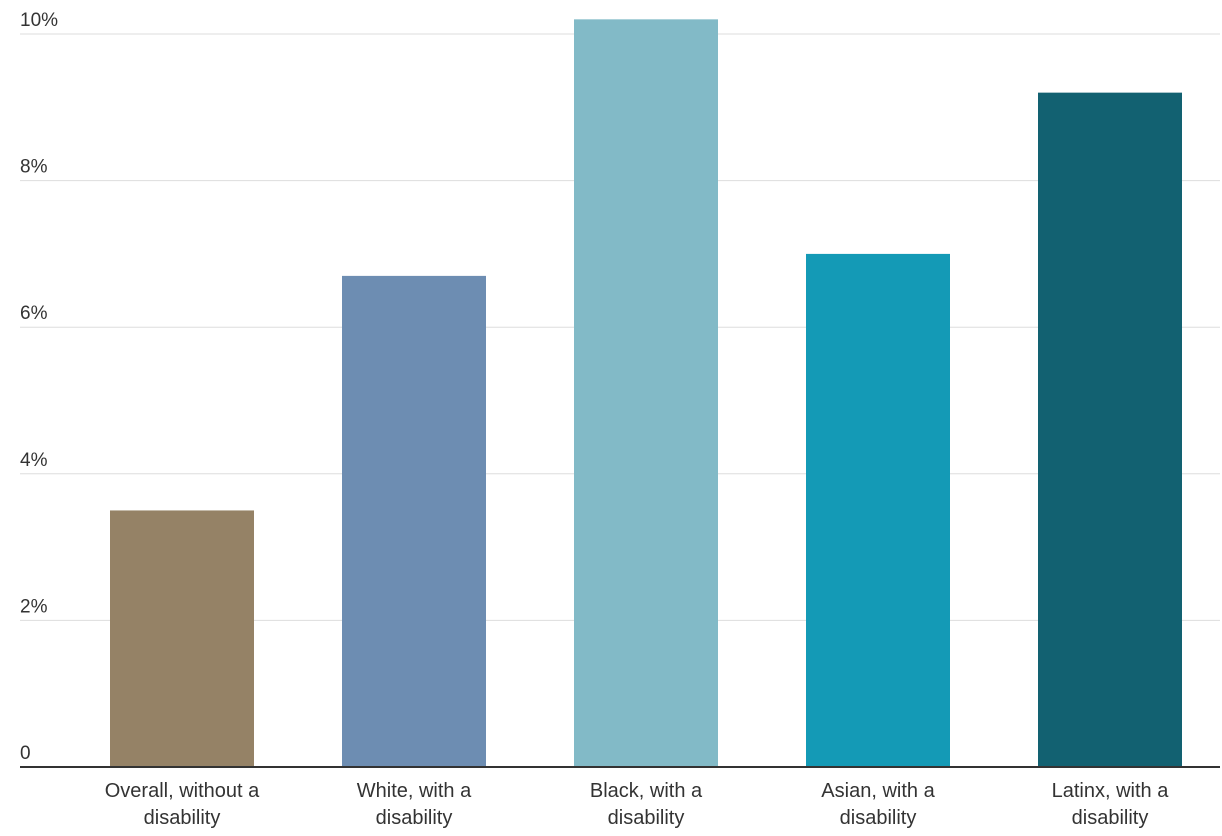 Image resolution: width=1222 pixels, height=836 pixels. I want to click on x-tick-label: Latinx, with a disability, so click(1111, 804).